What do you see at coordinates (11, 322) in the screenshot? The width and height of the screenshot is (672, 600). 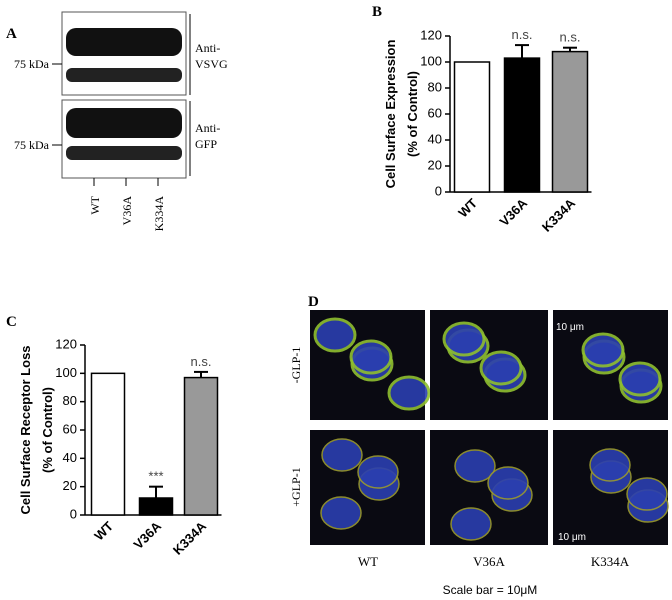 I see `panel-label: C` at bounding box center [11, 322].